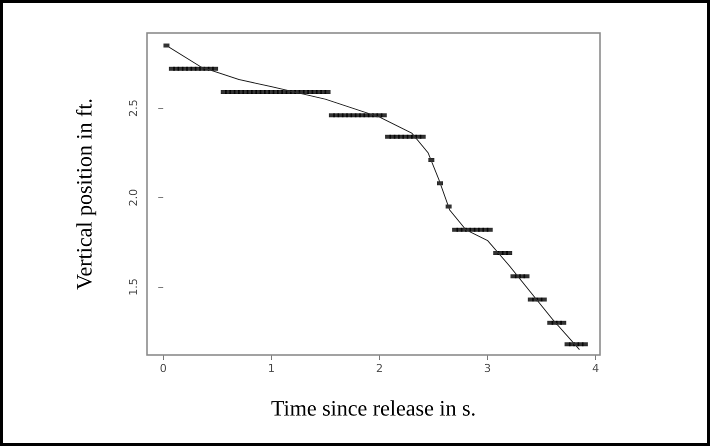  Describe the element at coordinates (163, 368) in the screenshot. I see `x-tick-label: 0` at that location.